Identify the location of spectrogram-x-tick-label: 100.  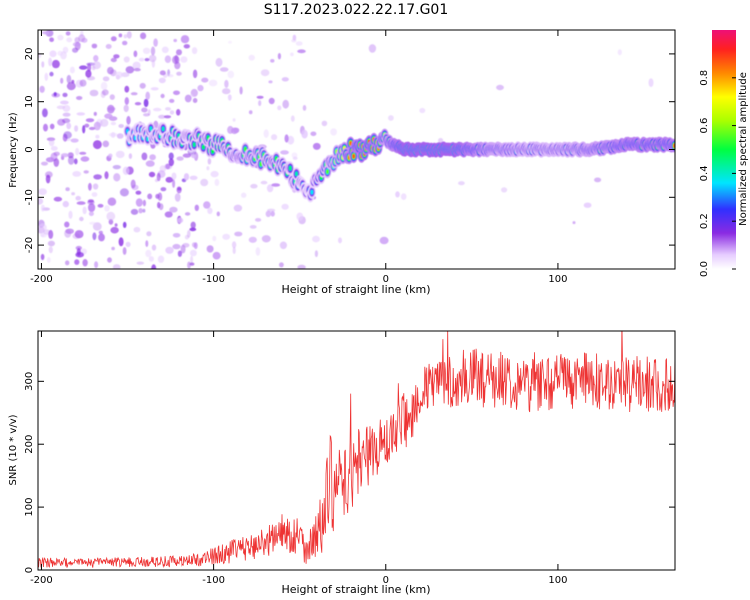
(557, 279).